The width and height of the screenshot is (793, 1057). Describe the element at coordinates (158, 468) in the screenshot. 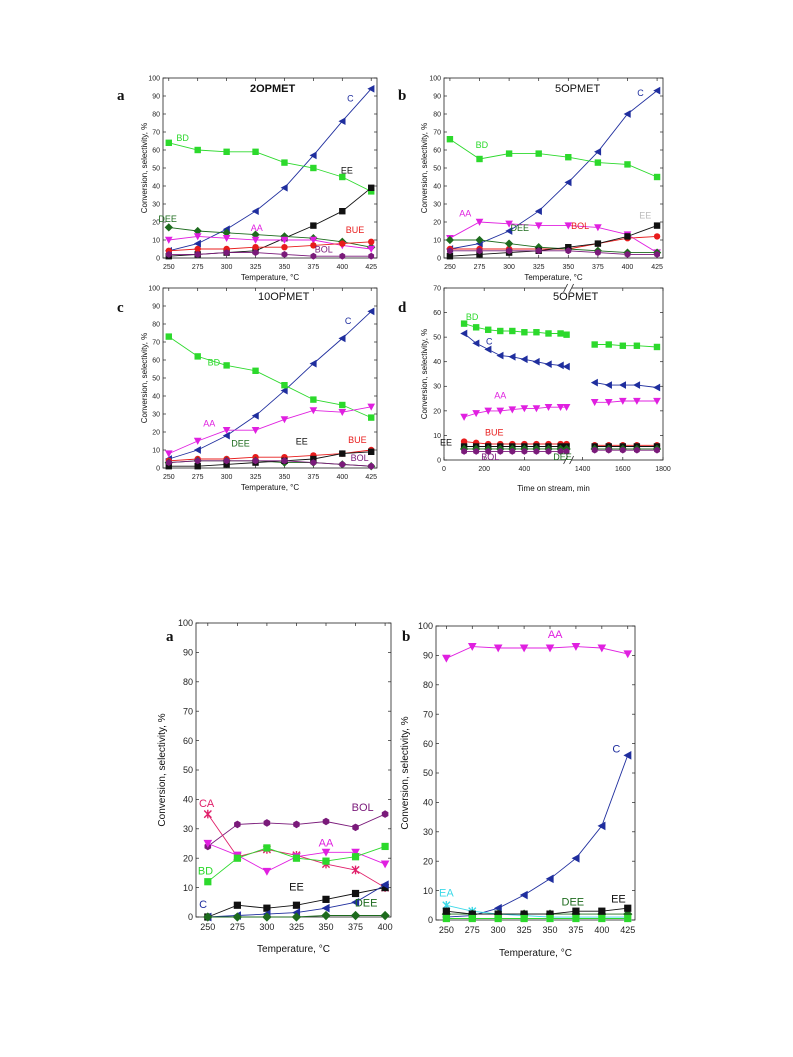

I see `y-tick-label: 0` at that location.